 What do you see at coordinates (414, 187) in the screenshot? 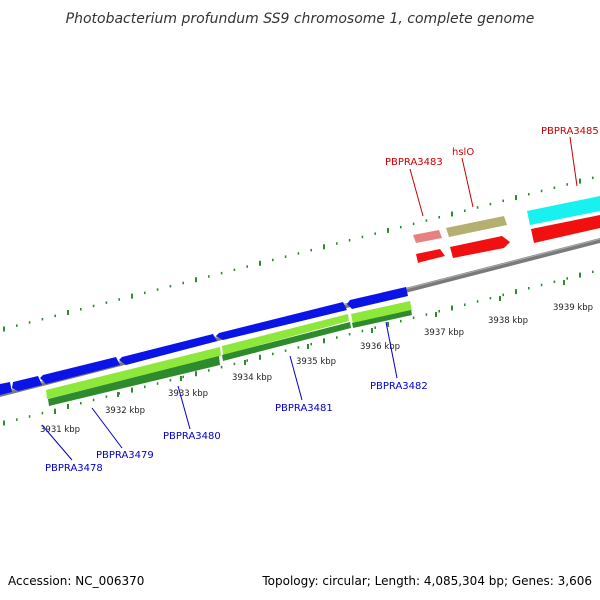
I see `label-PBPRA3483: PBPRA3483` at bounding box center [414, 187].